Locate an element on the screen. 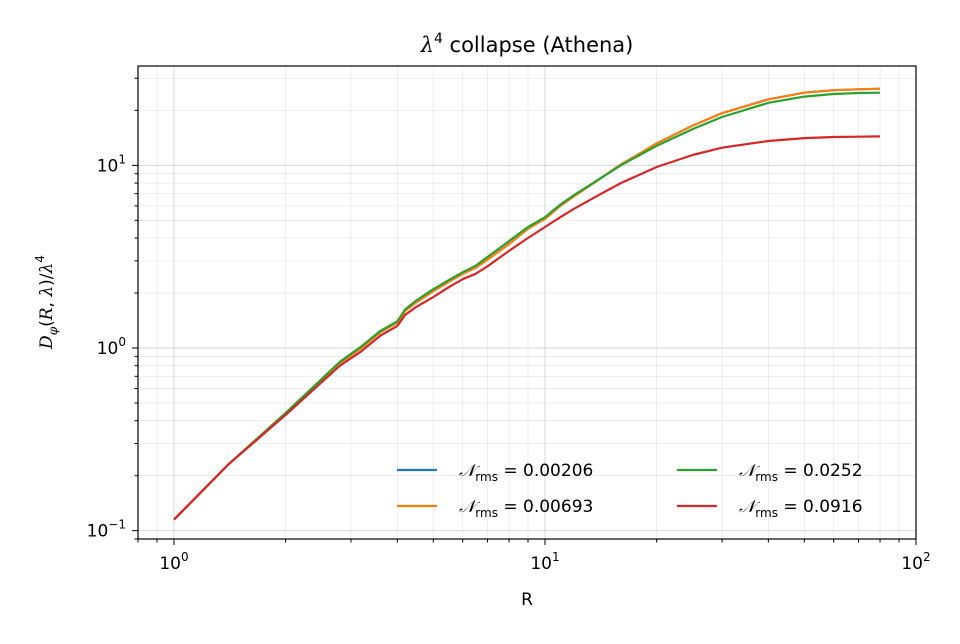 This screenshot has height=644, width=960. title-lambda: λ is located at coordinates (427, 45).